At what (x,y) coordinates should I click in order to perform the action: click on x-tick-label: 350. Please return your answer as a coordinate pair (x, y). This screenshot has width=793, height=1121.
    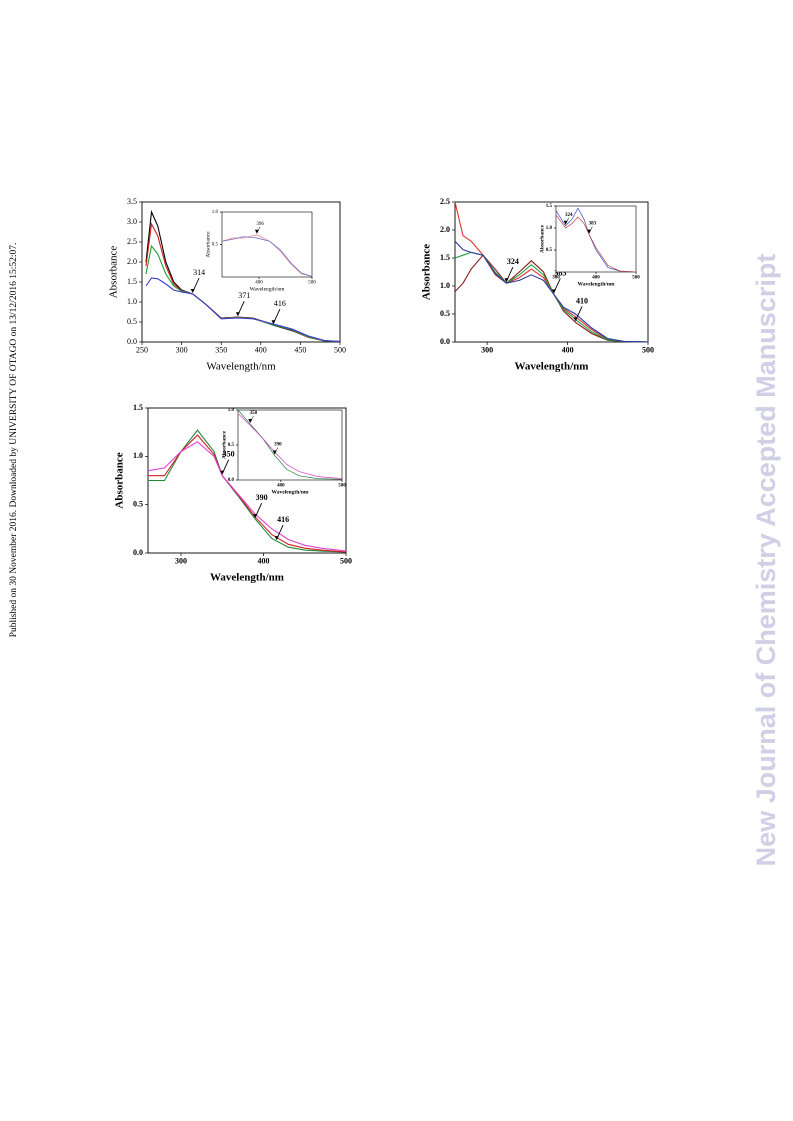
    Looking at the image, I should click on (221, 349).